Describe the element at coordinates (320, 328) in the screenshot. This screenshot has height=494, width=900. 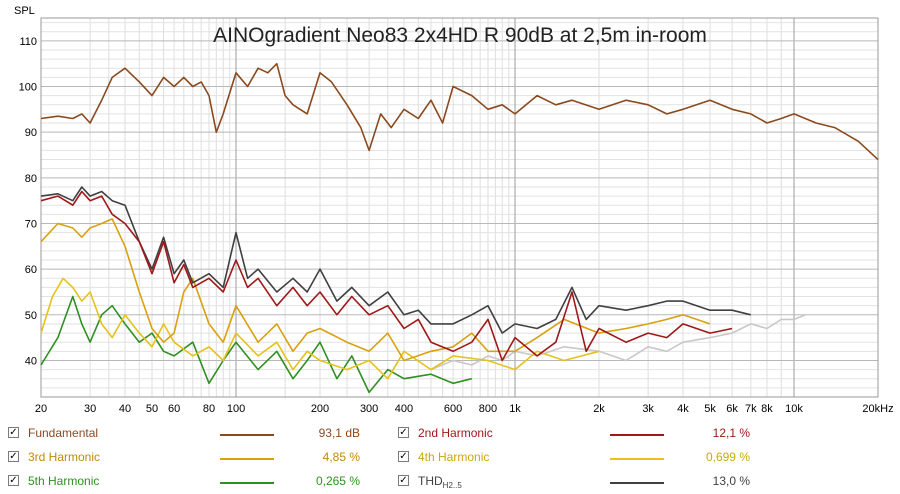
I see `series-line-4th-harmonic` at that location.